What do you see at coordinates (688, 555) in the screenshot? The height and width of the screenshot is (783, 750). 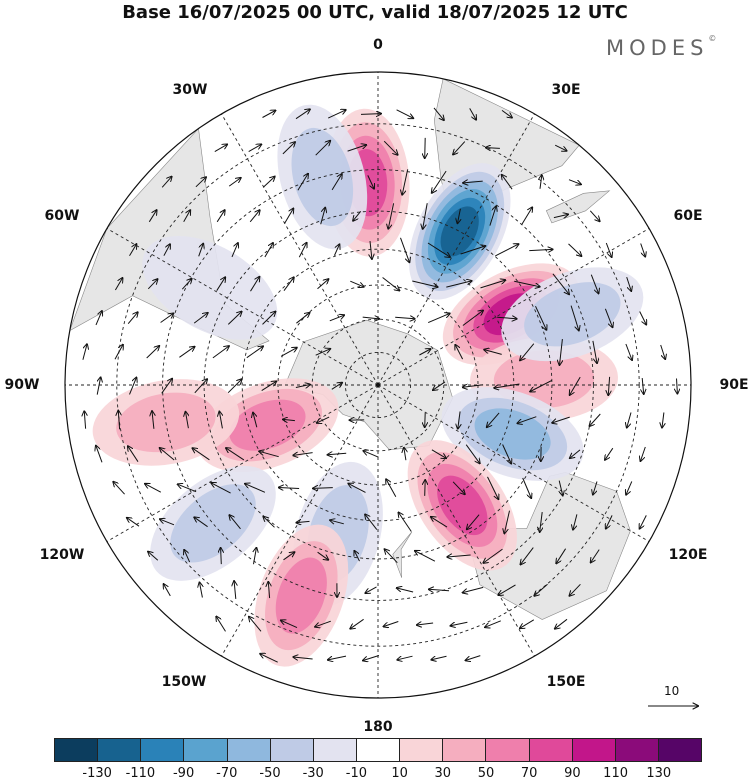 I see `lon-label-120e: 120E` at bounding box center [688, 555].